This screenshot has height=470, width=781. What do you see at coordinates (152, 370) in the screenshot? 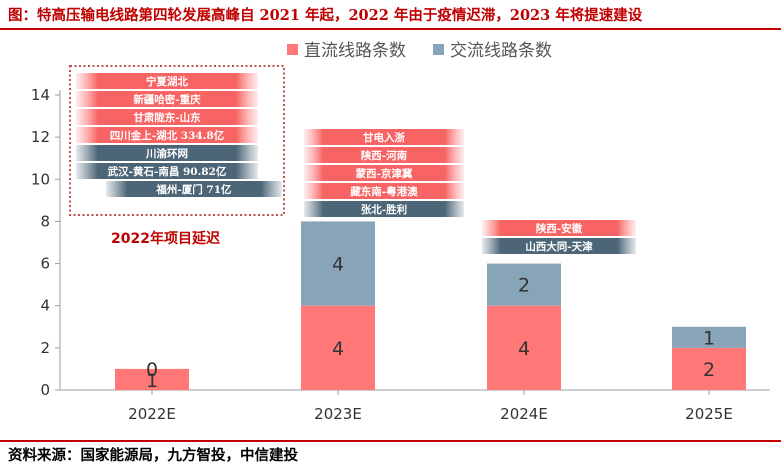
I see `data-label-ac: 0` at bounding box center [152, 370].